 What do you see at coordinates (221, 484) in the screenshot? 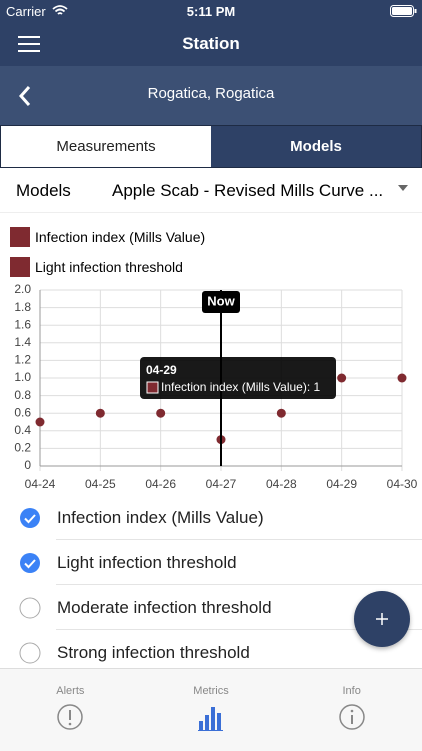
I see `x-tick-label: 04-27` at bounding box center [221, 484].